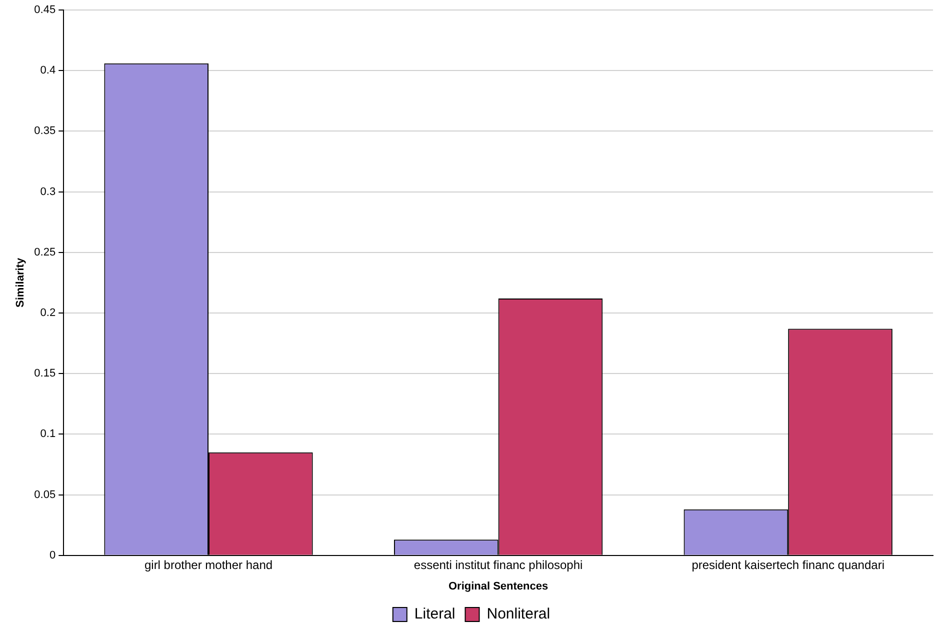  Describe the element at coordinates (788, 565) in the screenshot. I see `x-tick-label: president kaisertech financ quandari` at that location.